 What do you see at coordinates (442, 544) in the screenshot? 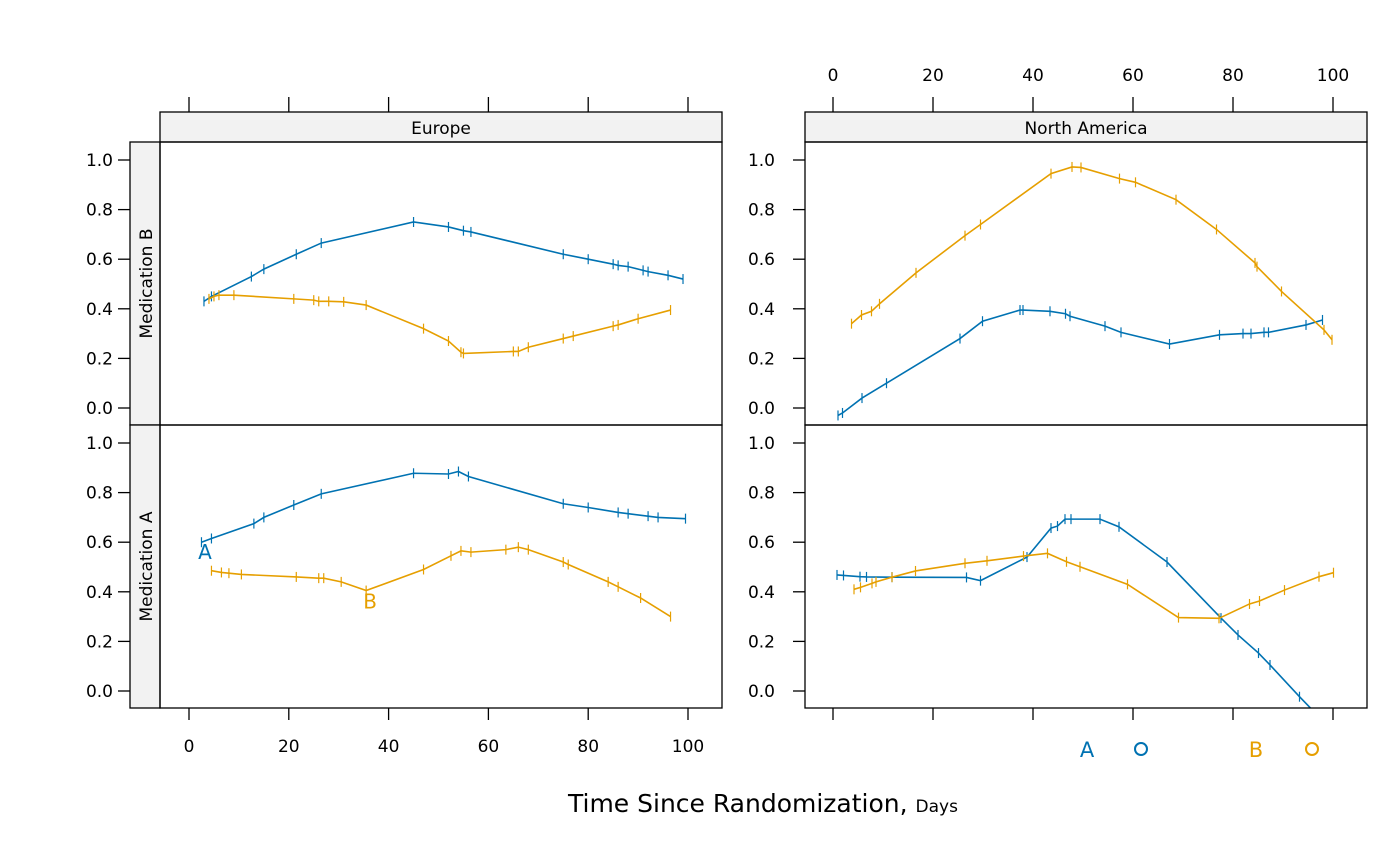
I see `panel-europe-medication-a: AB` at bounding box center [442, 544].